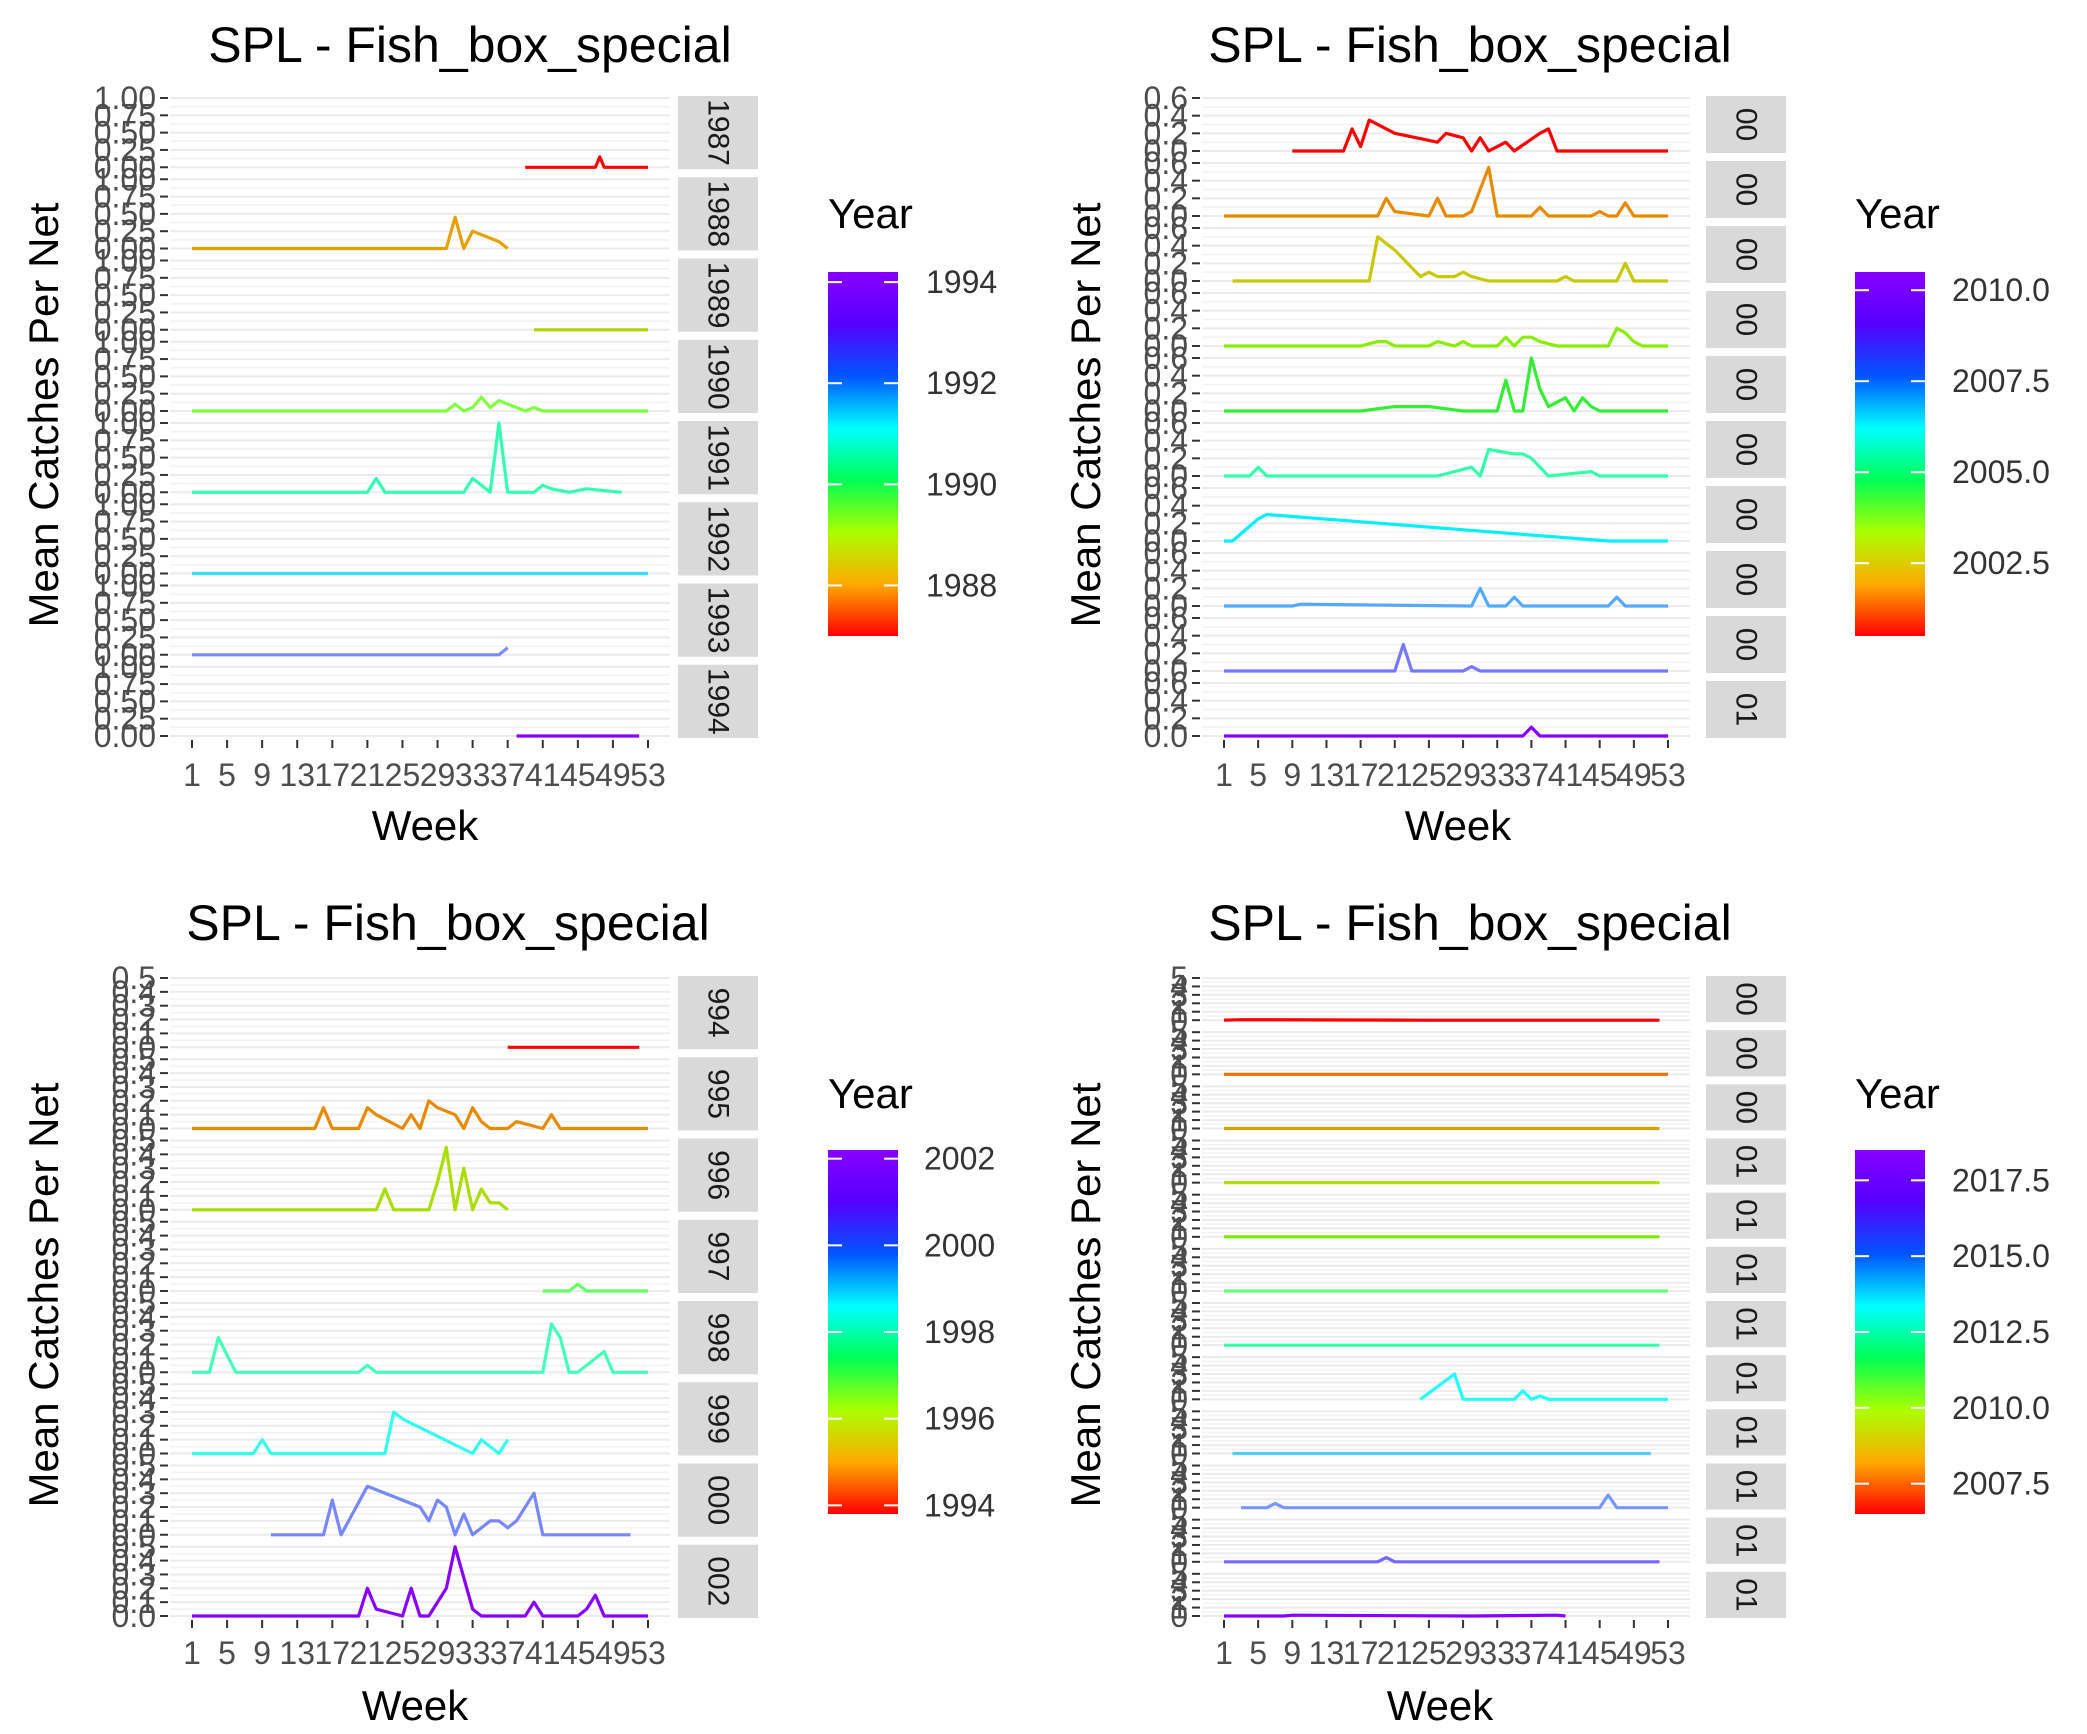  I want to click on y-tick-label: 0.5, so click(134, 1466).